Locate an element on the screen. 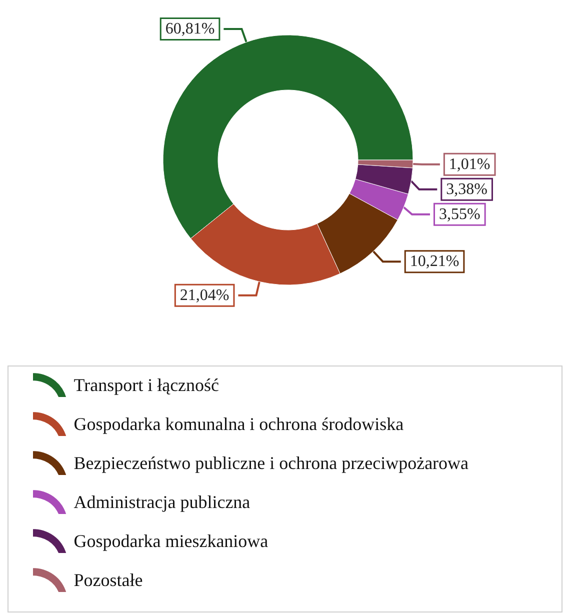 Image resolution: width=564 pixels, height=615 pixels. legend-label: Gospodarka komunalna i ochrona środowiska is located at coordinates (239, 424).